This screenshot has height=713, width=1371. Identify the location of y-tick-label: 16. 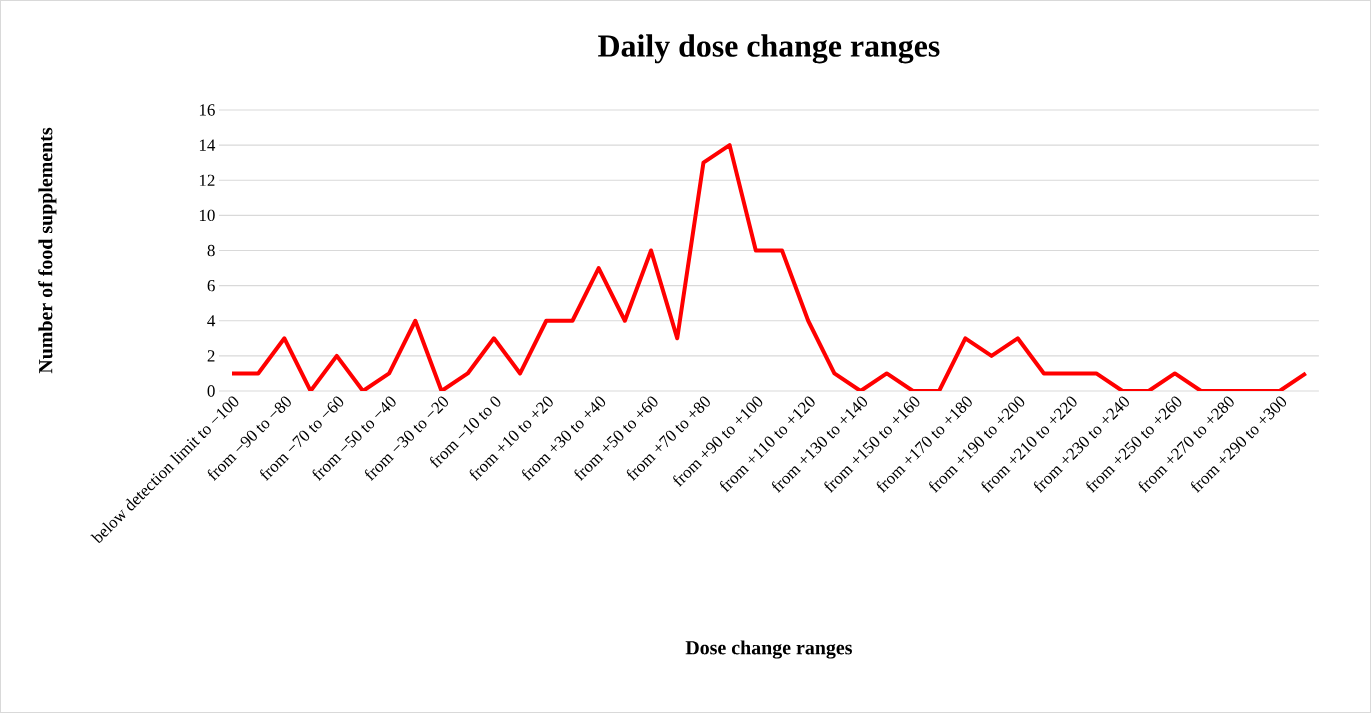
(207, 110).